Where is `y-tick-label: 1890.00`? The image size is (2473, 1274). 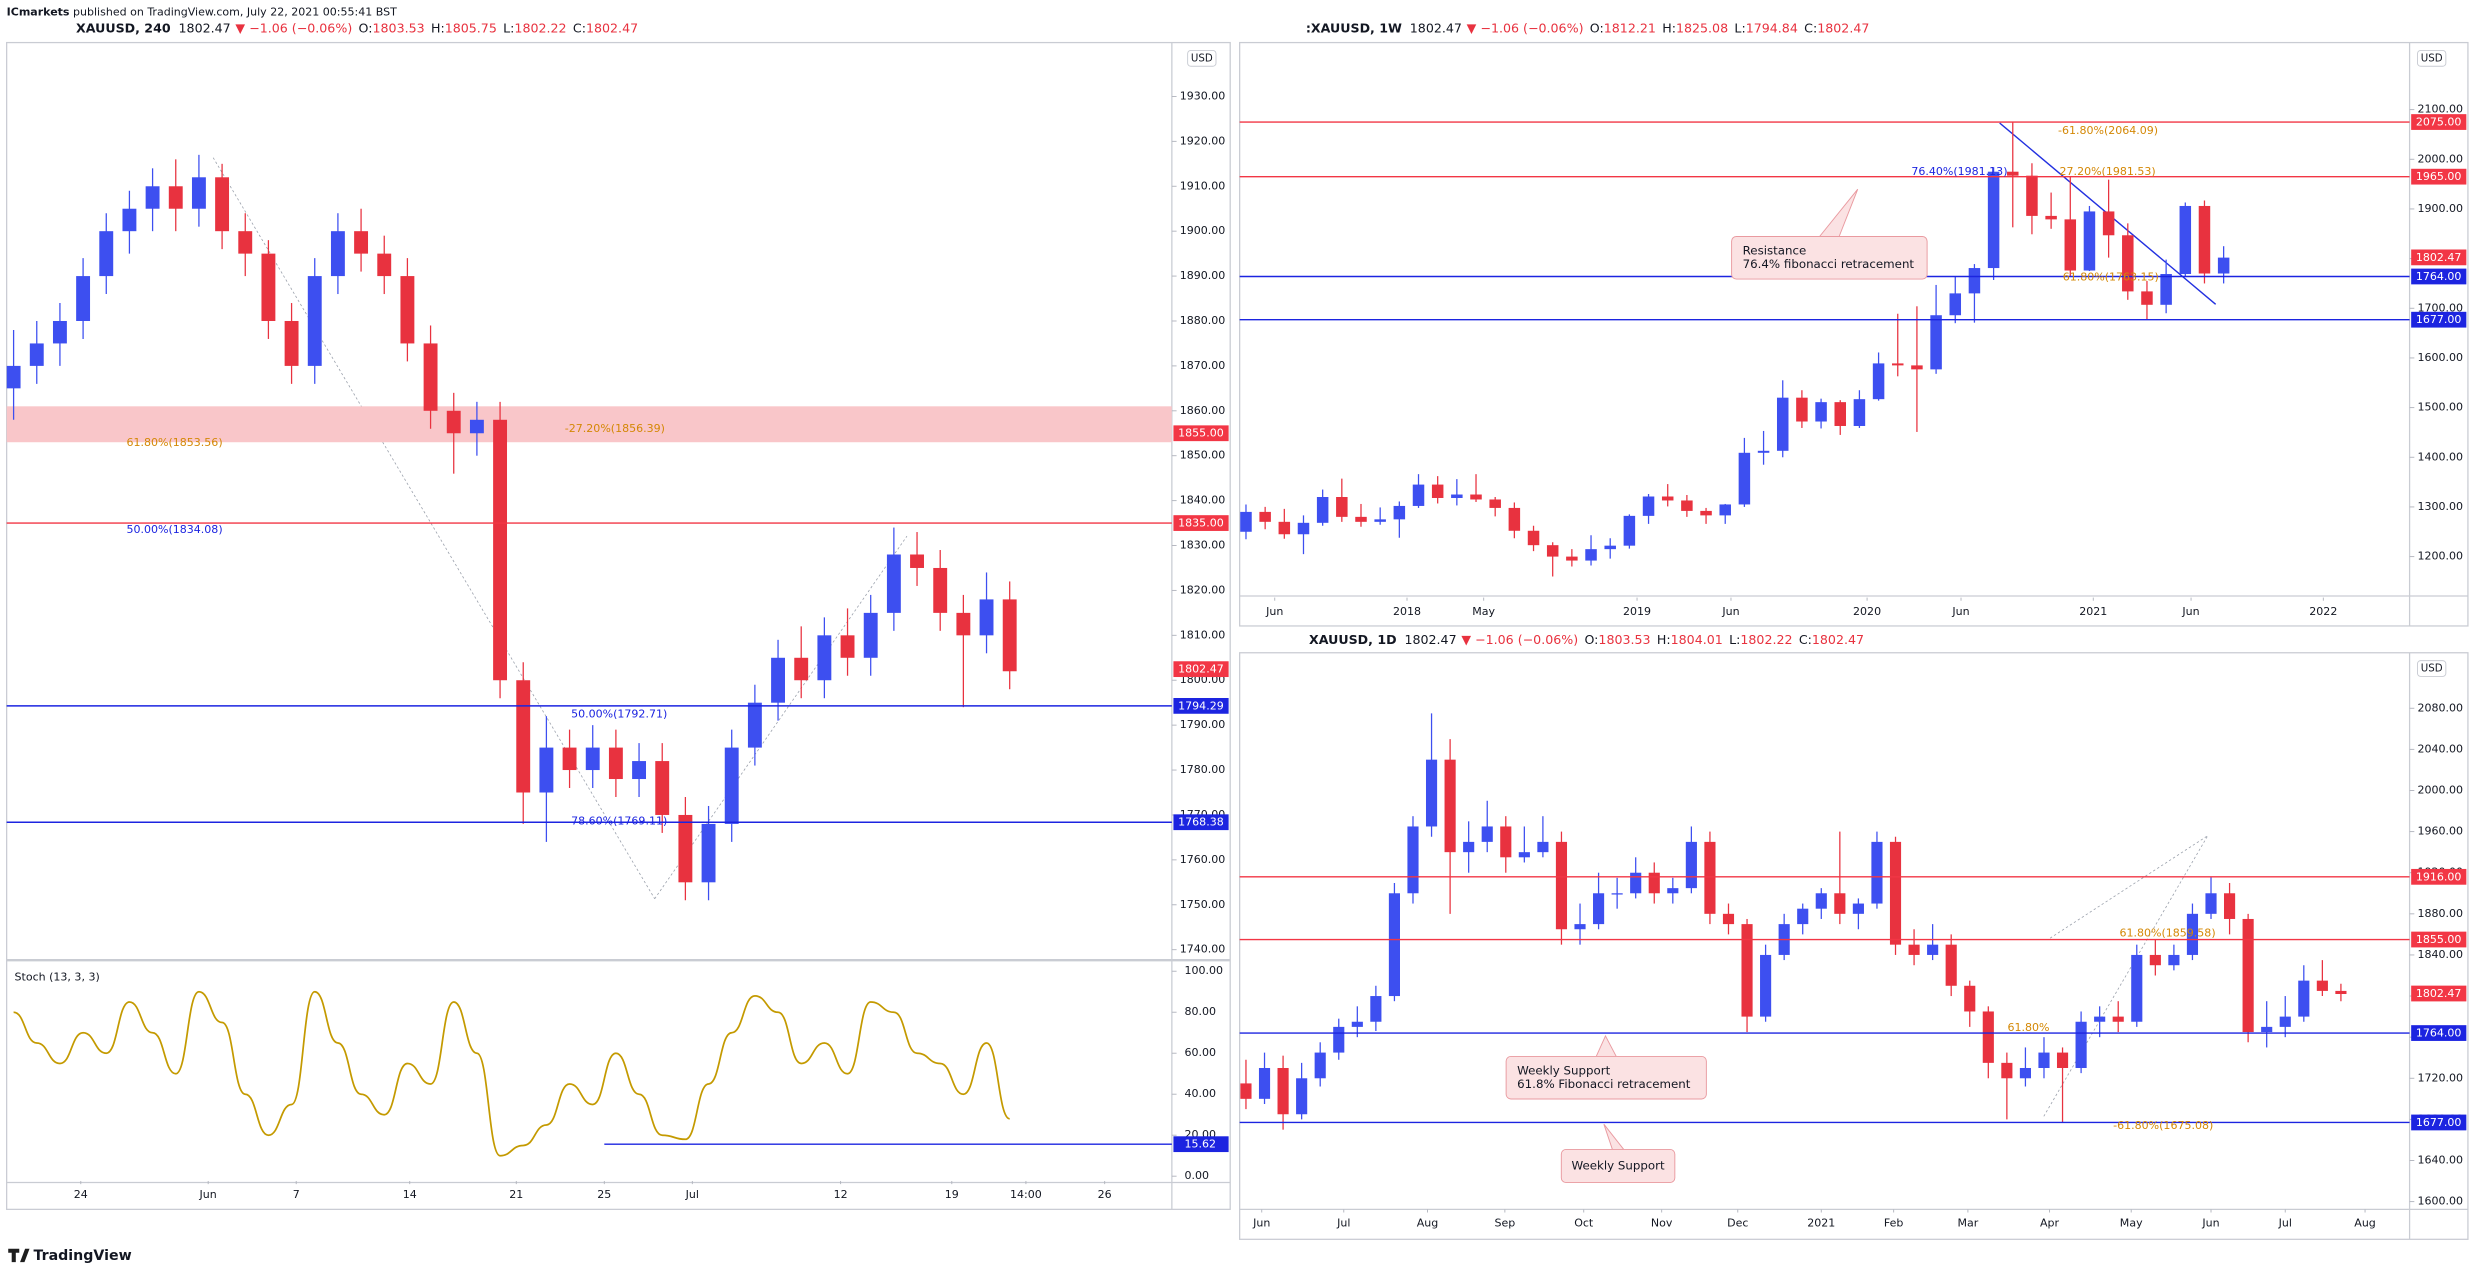
y-tick-label: 1890.00 is located at coordinates (1203, 275).